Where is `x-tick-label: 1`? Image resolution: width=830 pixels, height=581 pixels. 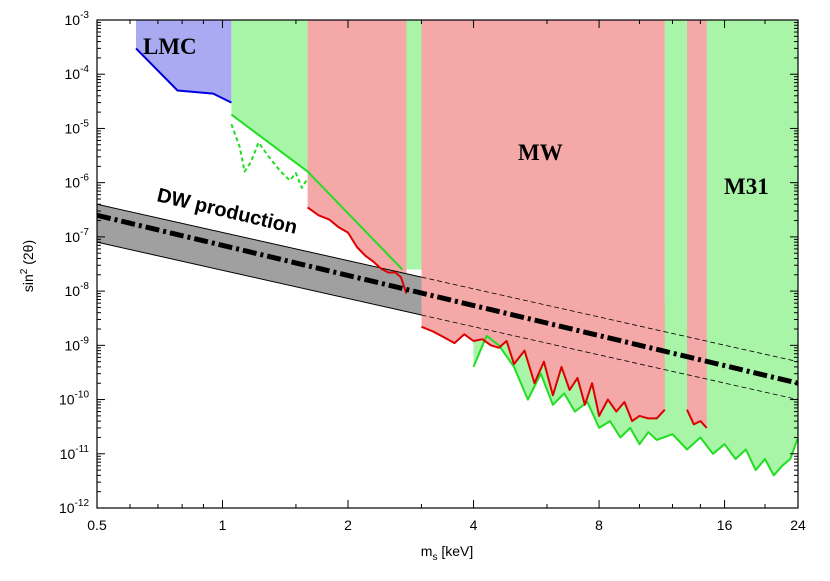
x-tick-label: 1 is located at coordinates (223, 525).